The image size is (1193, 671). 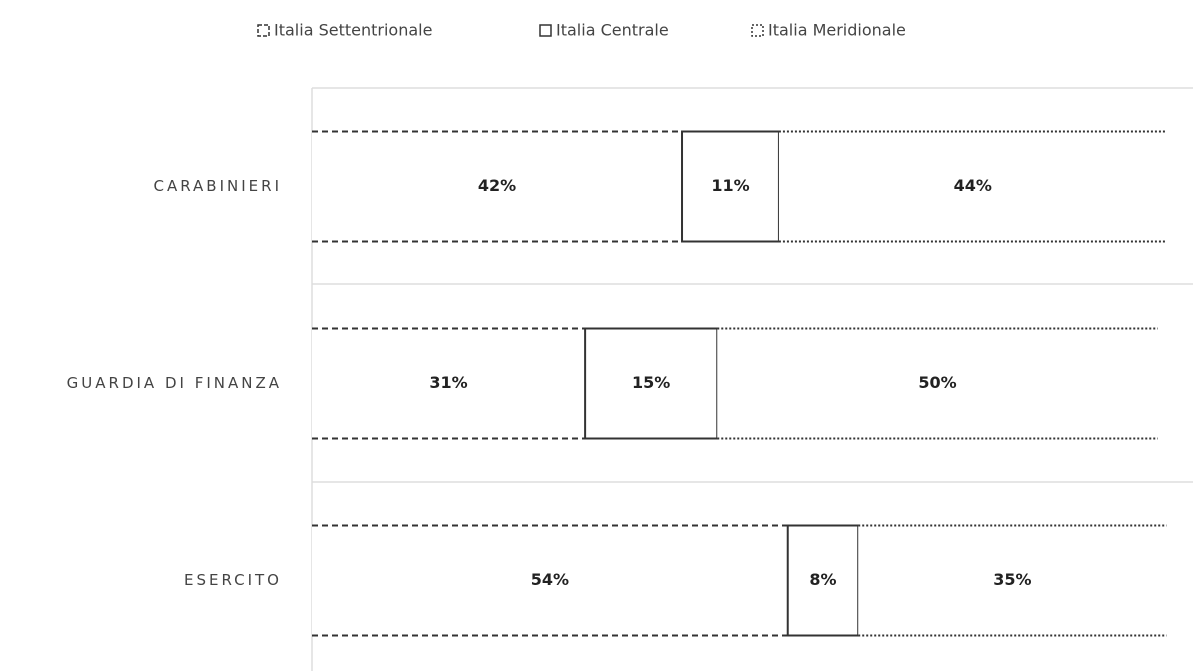 I want to click on value-label: 54%, so click(x=550, y=579).